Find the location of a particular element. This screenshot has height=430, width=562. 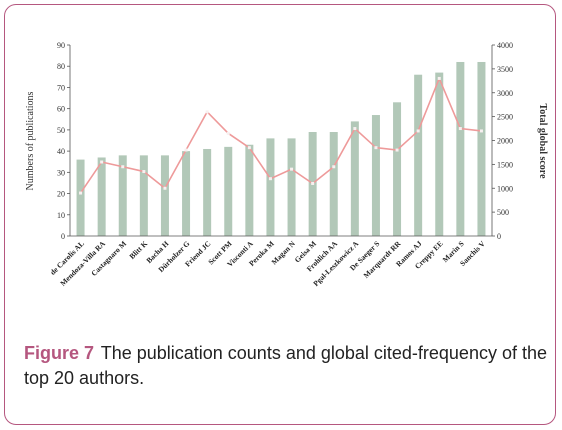

y-tick-label: 50 is located at coordinates (61, 130).